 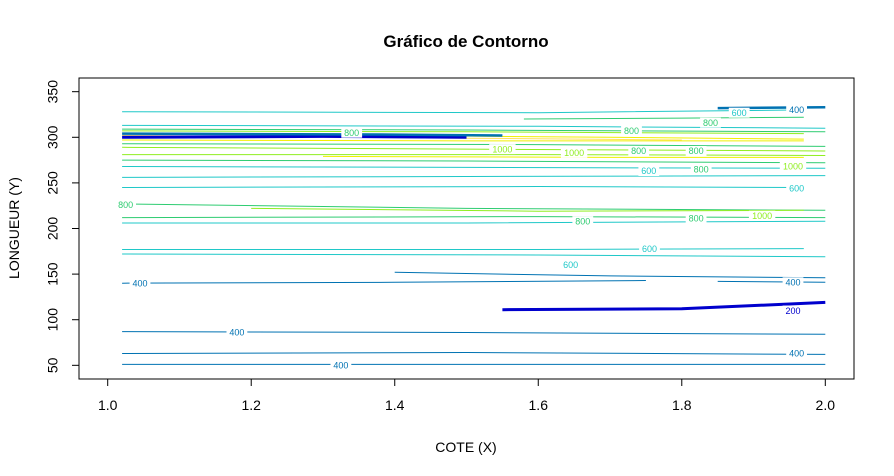 I want to click on contour-label: 200, so click(x=792, y=311).